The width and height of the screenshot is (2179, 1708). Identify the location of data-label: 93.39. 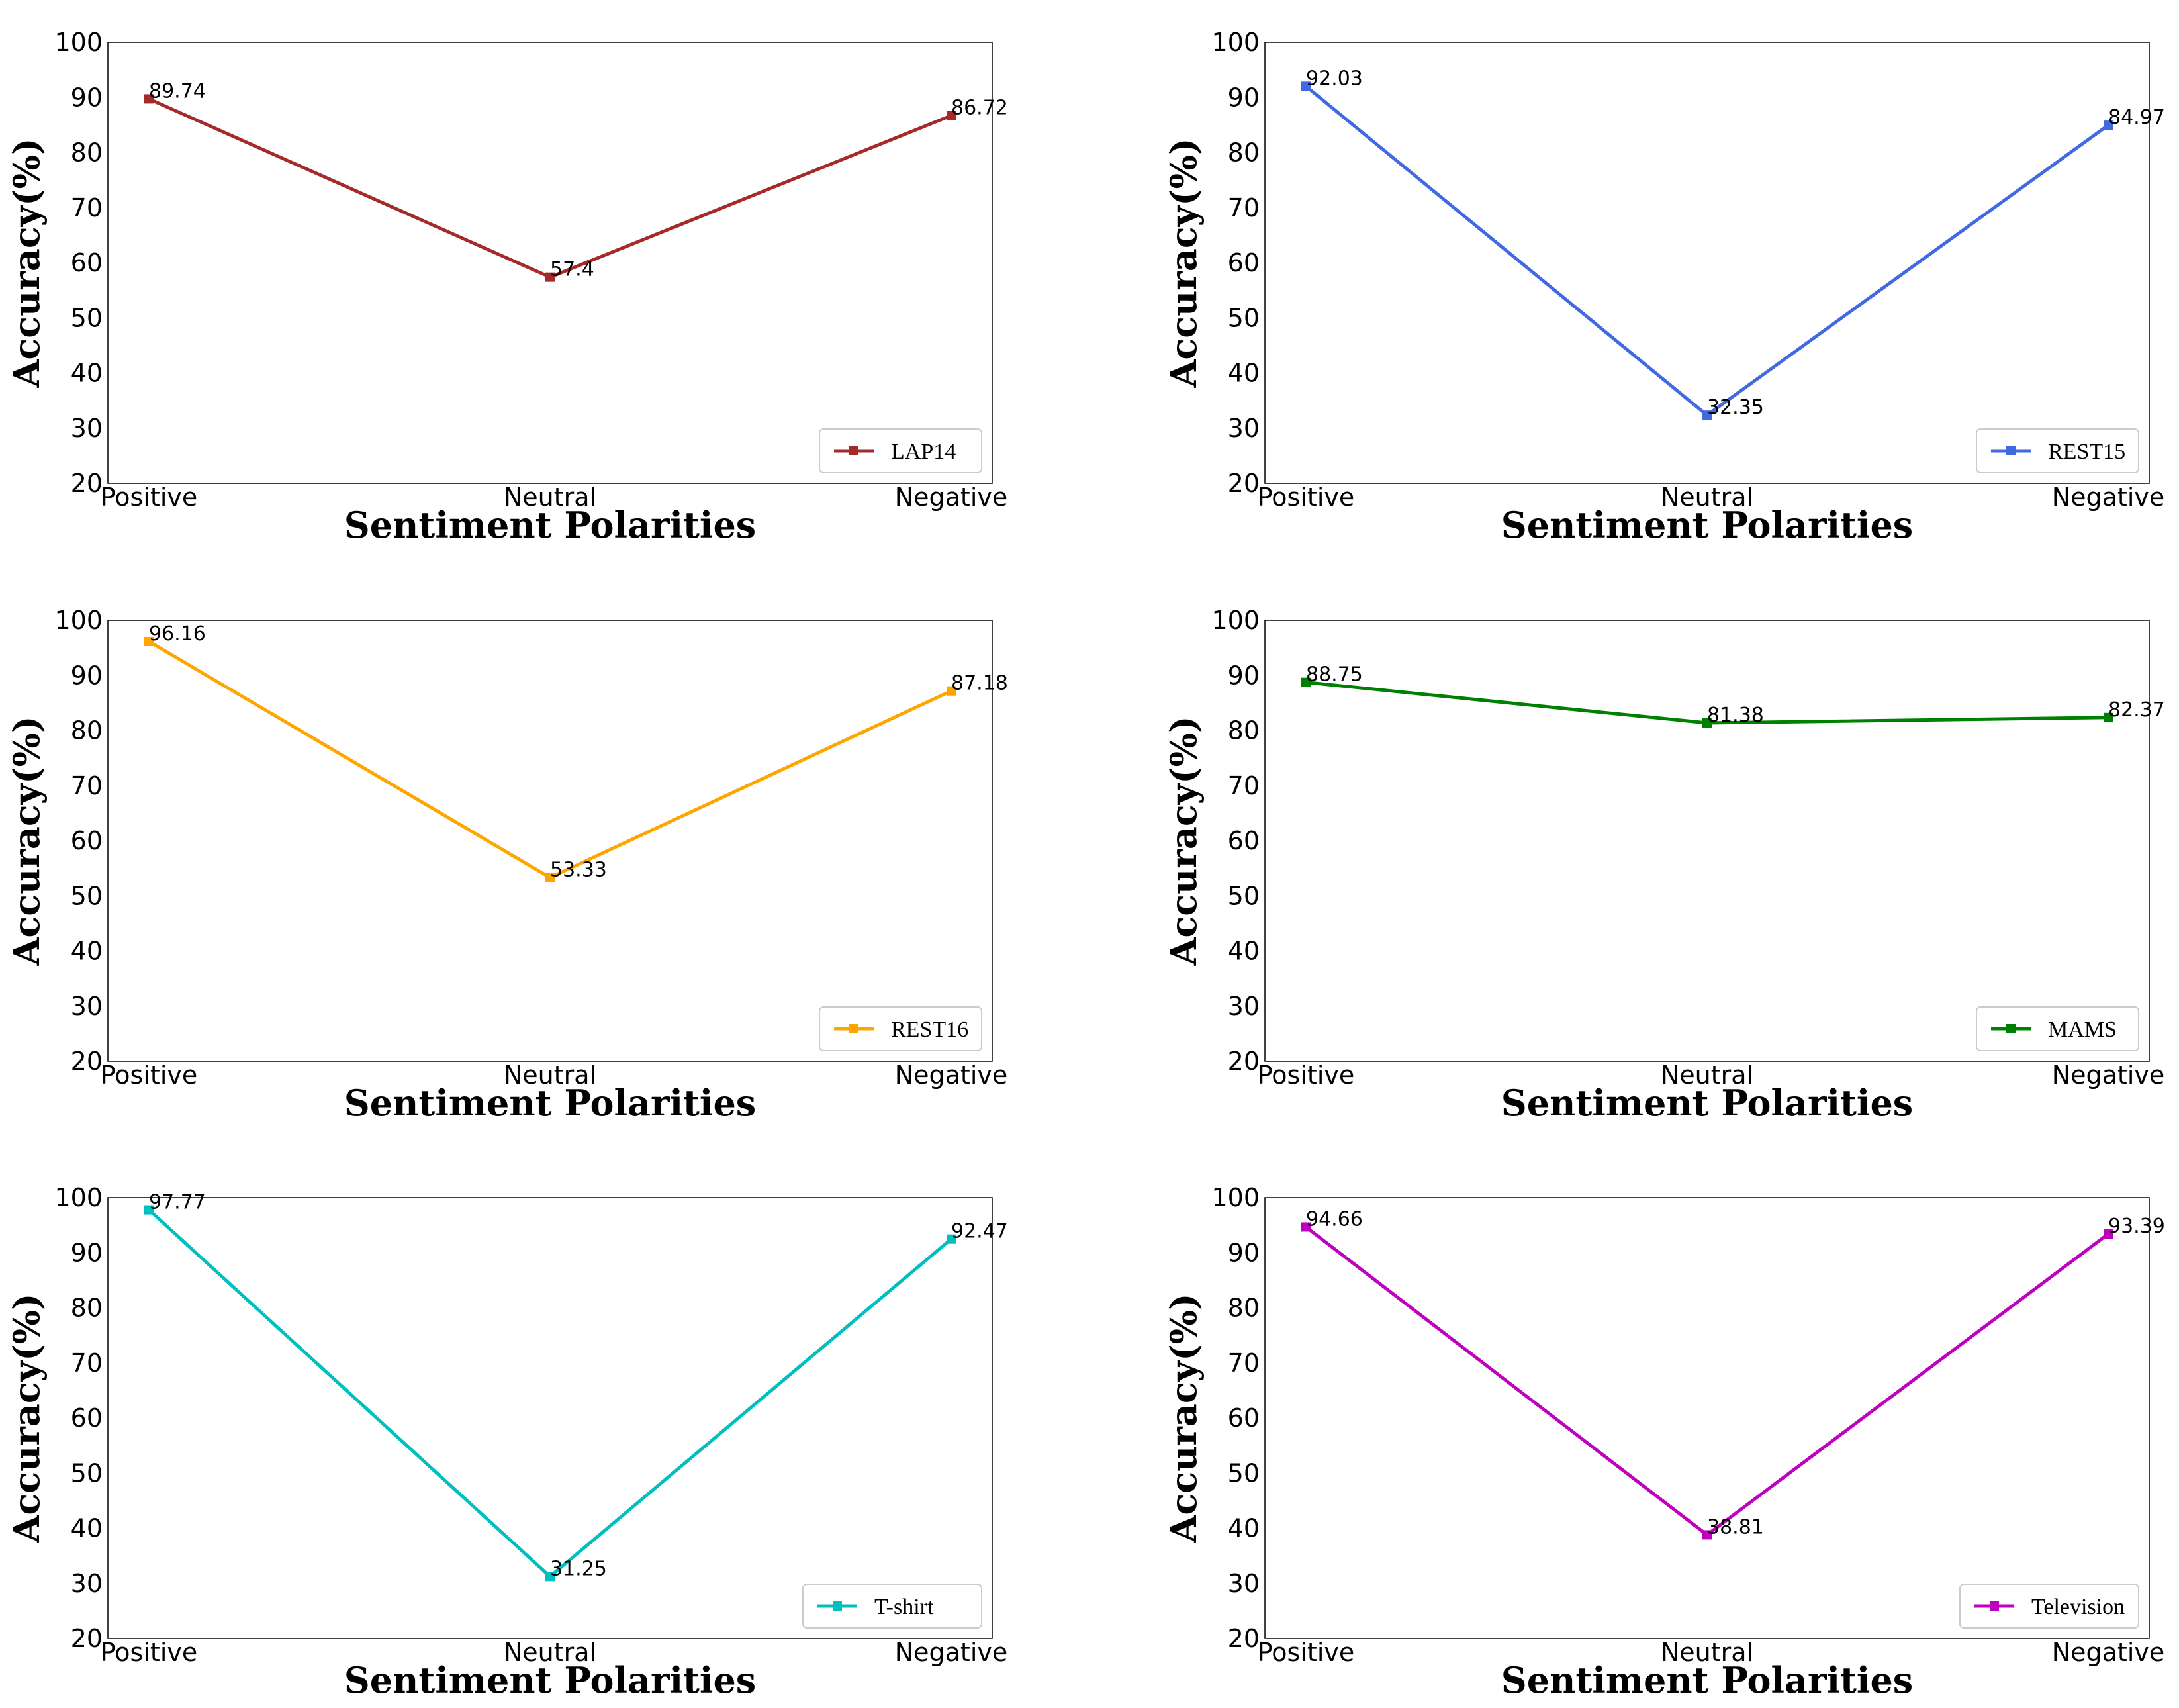
(2136, 1226).